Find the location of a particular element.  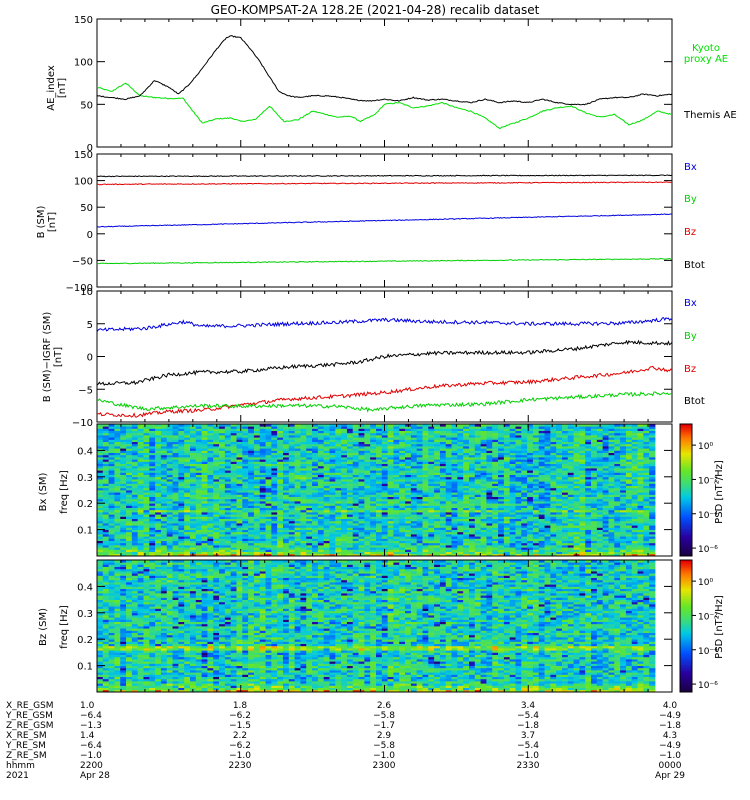

y-tick-label: 0 is located at coordinates (90, 235).